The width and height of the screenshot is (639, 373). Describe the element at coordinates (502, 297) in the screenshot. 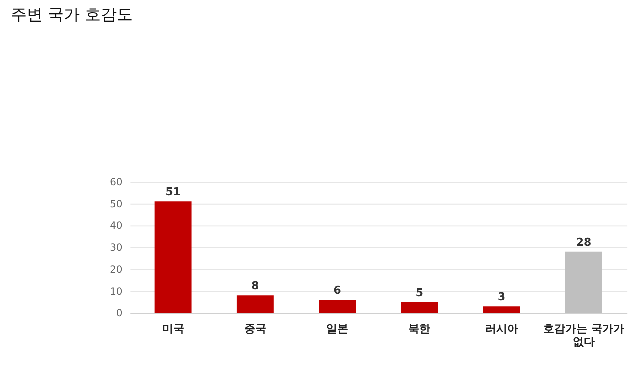

I see `data-label: 3` at that location.